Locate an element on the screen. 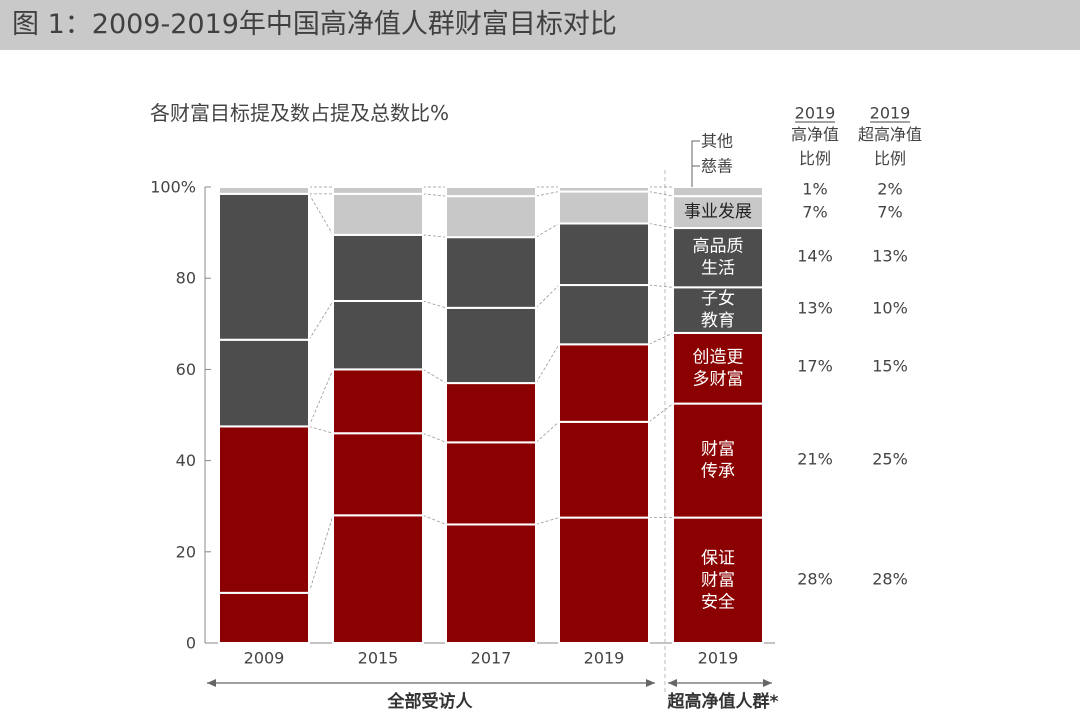  y-tick-label: 80 is located at coordinates (186, 278).